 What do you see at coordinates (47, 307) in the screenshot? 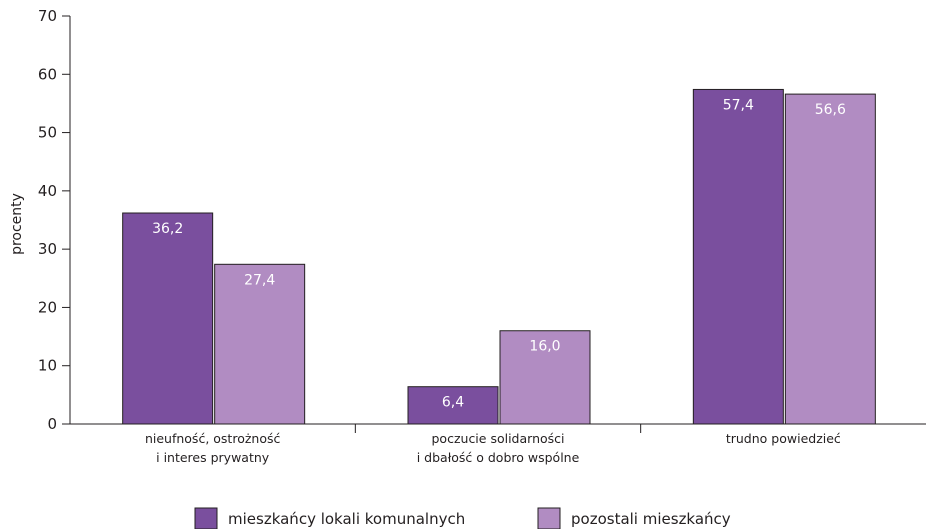
I see `y-tick-label: 20` at bounding box center [47, 307].